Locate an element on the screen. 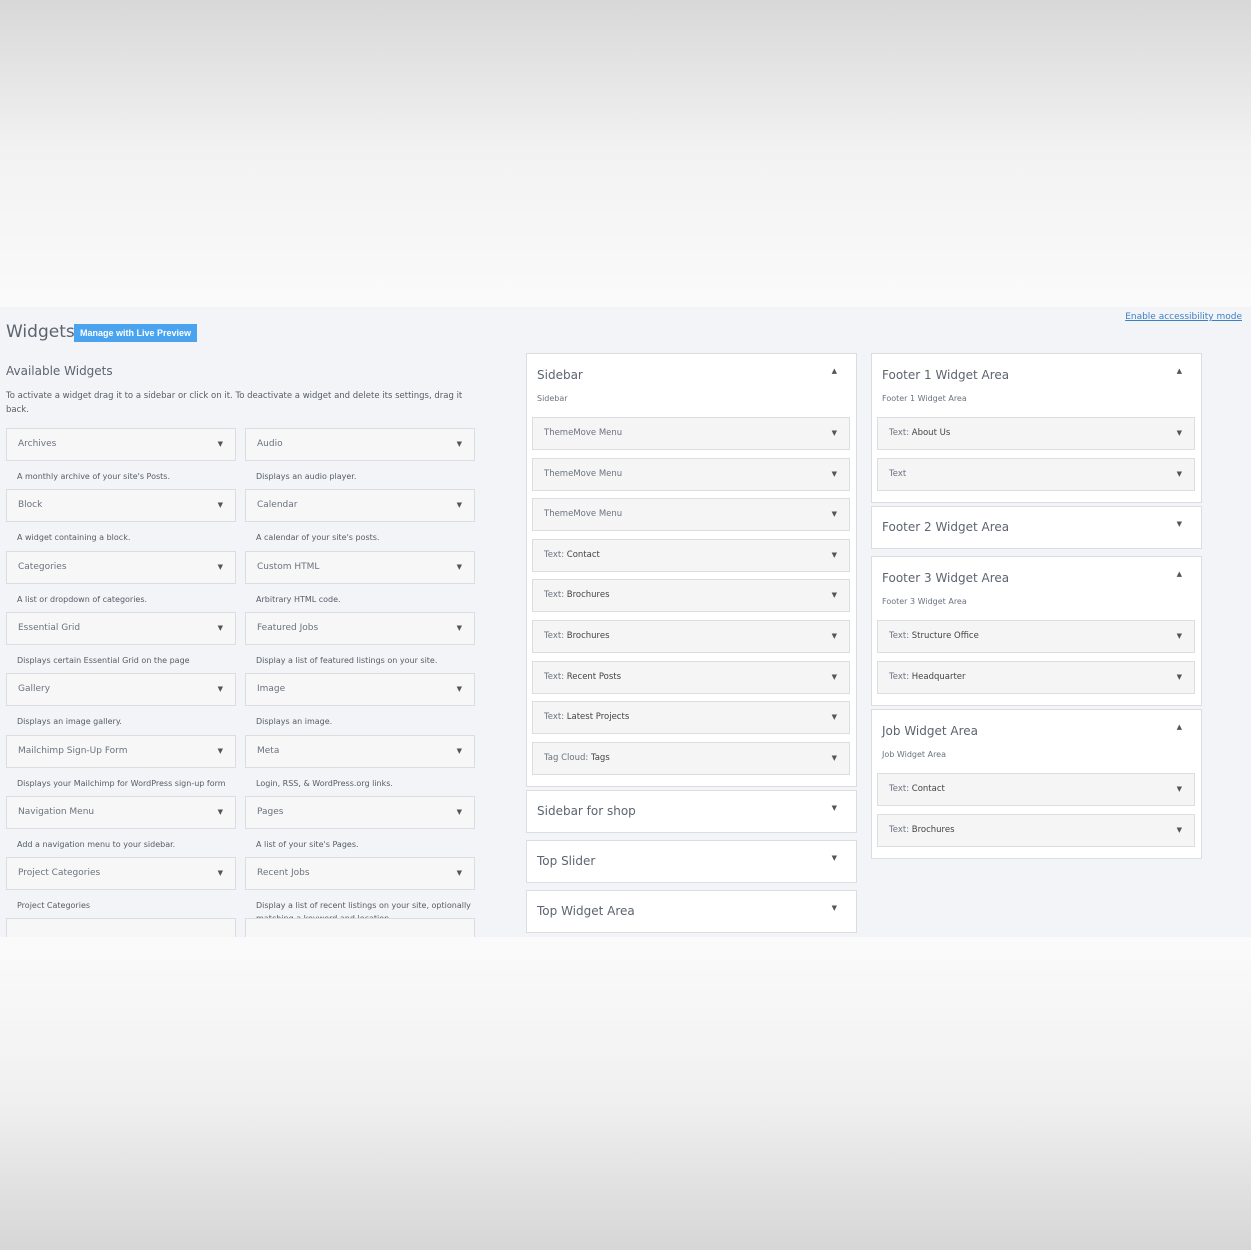 The image size is (1251, 1250). widget-meta: Meta ▼ is located at coordinates (360, 751).